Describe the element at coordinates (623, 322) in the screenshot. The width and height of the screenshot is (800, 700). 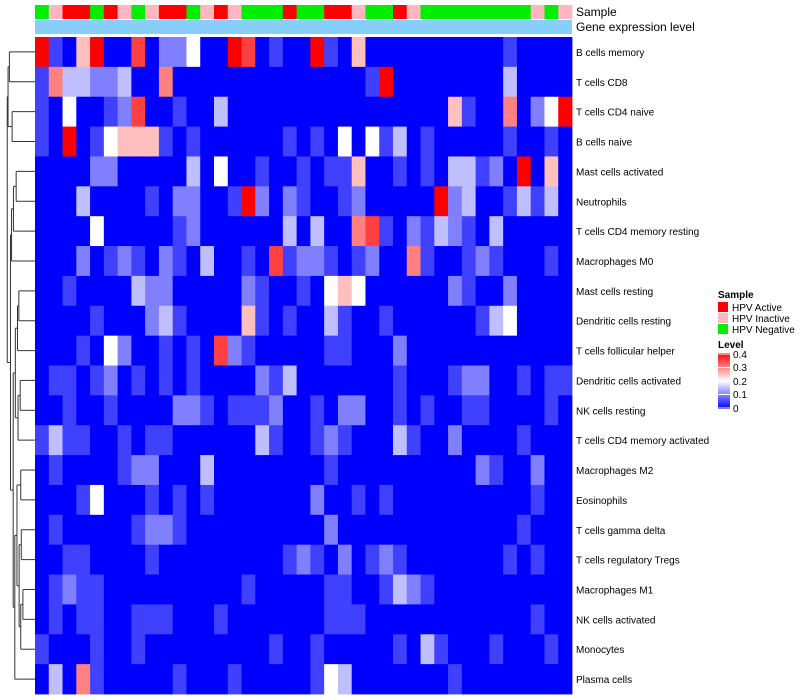
I see `row-label: Dendritic cells resting` at that location.